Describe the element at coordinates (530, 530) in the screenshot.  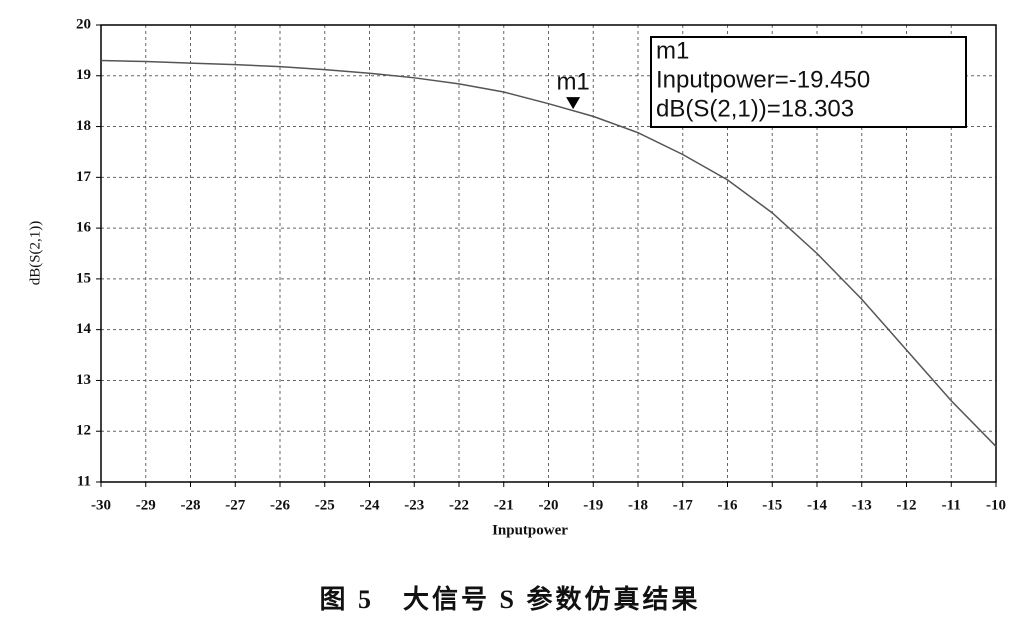
I see `x-axis-label: Inputpower` at that location.